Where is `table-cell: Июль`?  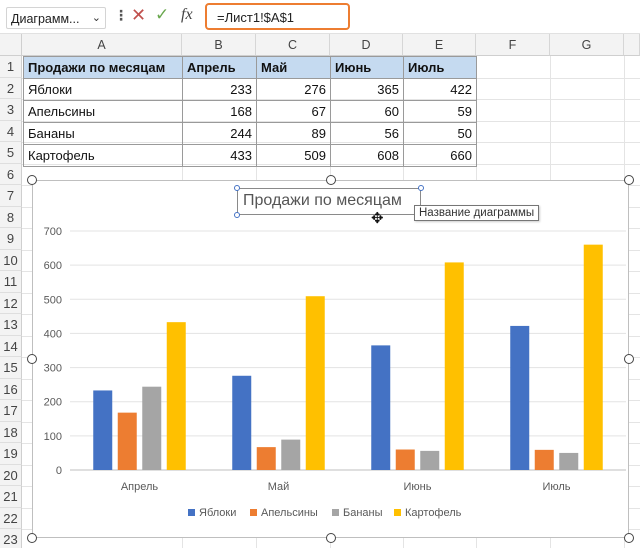
table-cell: Июль is located at coordinates (440, 67).